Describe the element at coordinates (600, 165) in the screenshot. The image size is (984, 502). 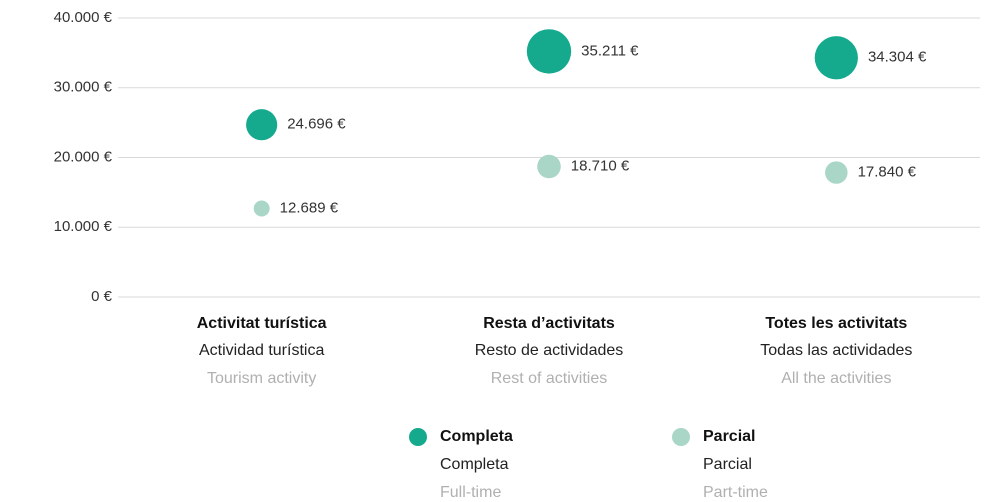
I see `data-label: 18.710 €` at that location.